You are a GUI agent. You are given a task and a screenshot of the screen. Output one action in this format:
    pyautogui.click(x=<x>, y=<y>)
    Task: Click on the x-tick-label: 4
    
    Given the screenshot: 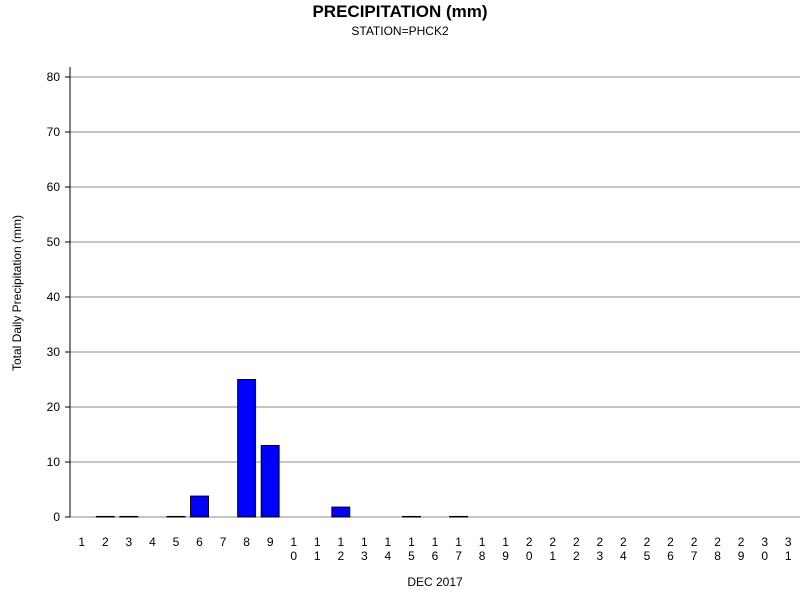 What is the action you would take?
    pyautogui.click(x=152, y=542)
    